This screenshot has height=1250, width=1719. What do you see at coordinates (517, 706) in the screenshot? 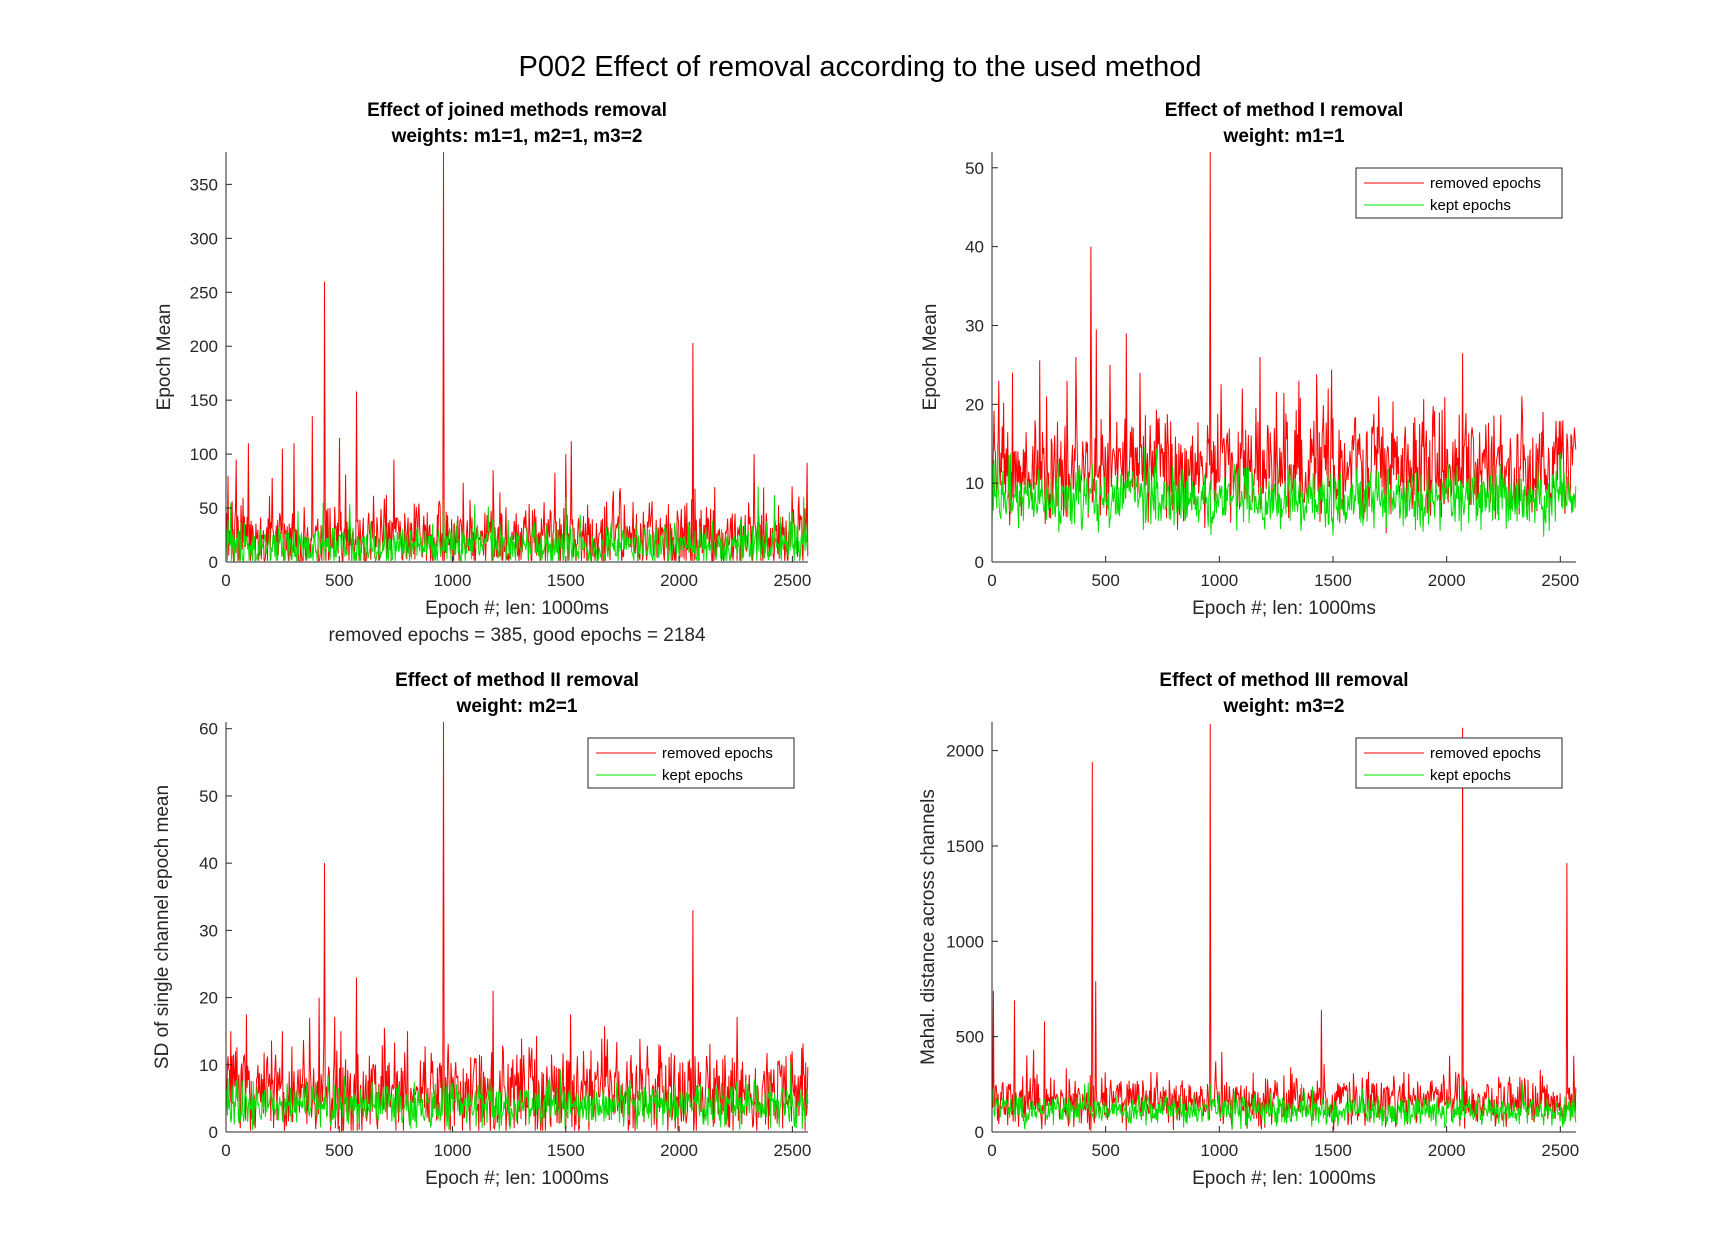
I see `subplot-title-line-2: weight: m2=1` at bounding box center [517, 706].